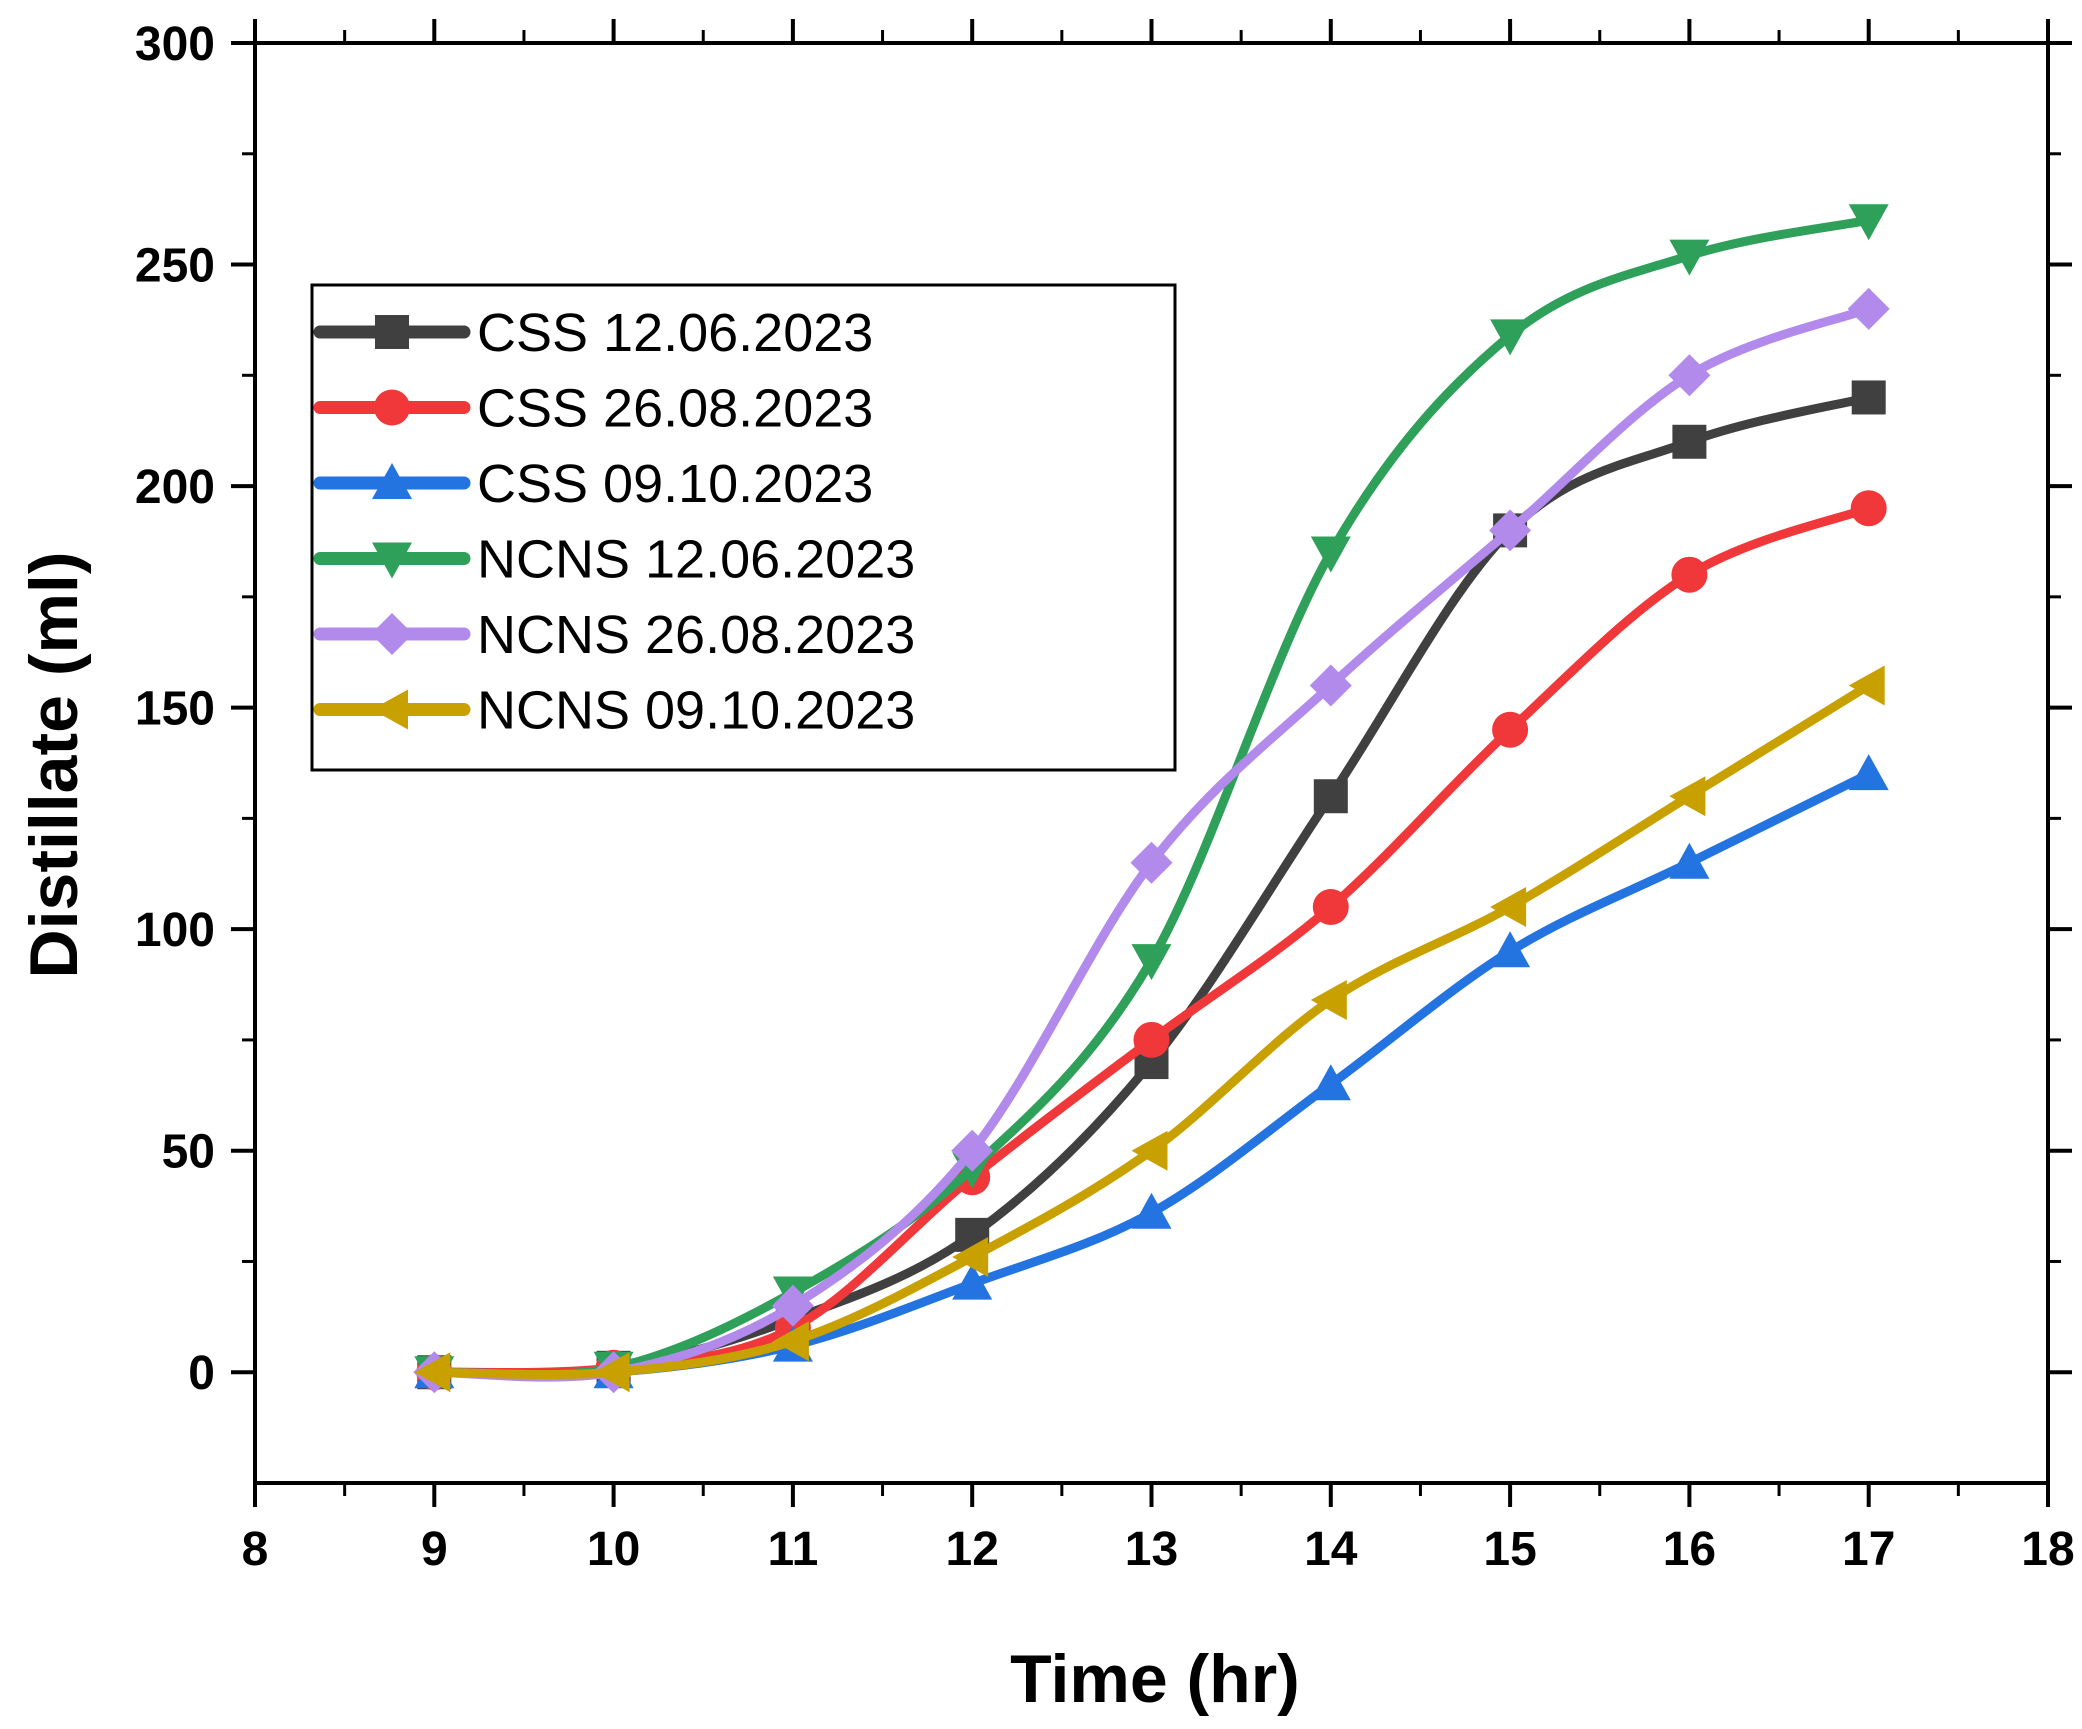 This screenshot has width=2082, height=1729. Describe the element at coordinates (696, 711) in the screenshot. I see `legend-label: NCNS 09.10.2023` at that location.